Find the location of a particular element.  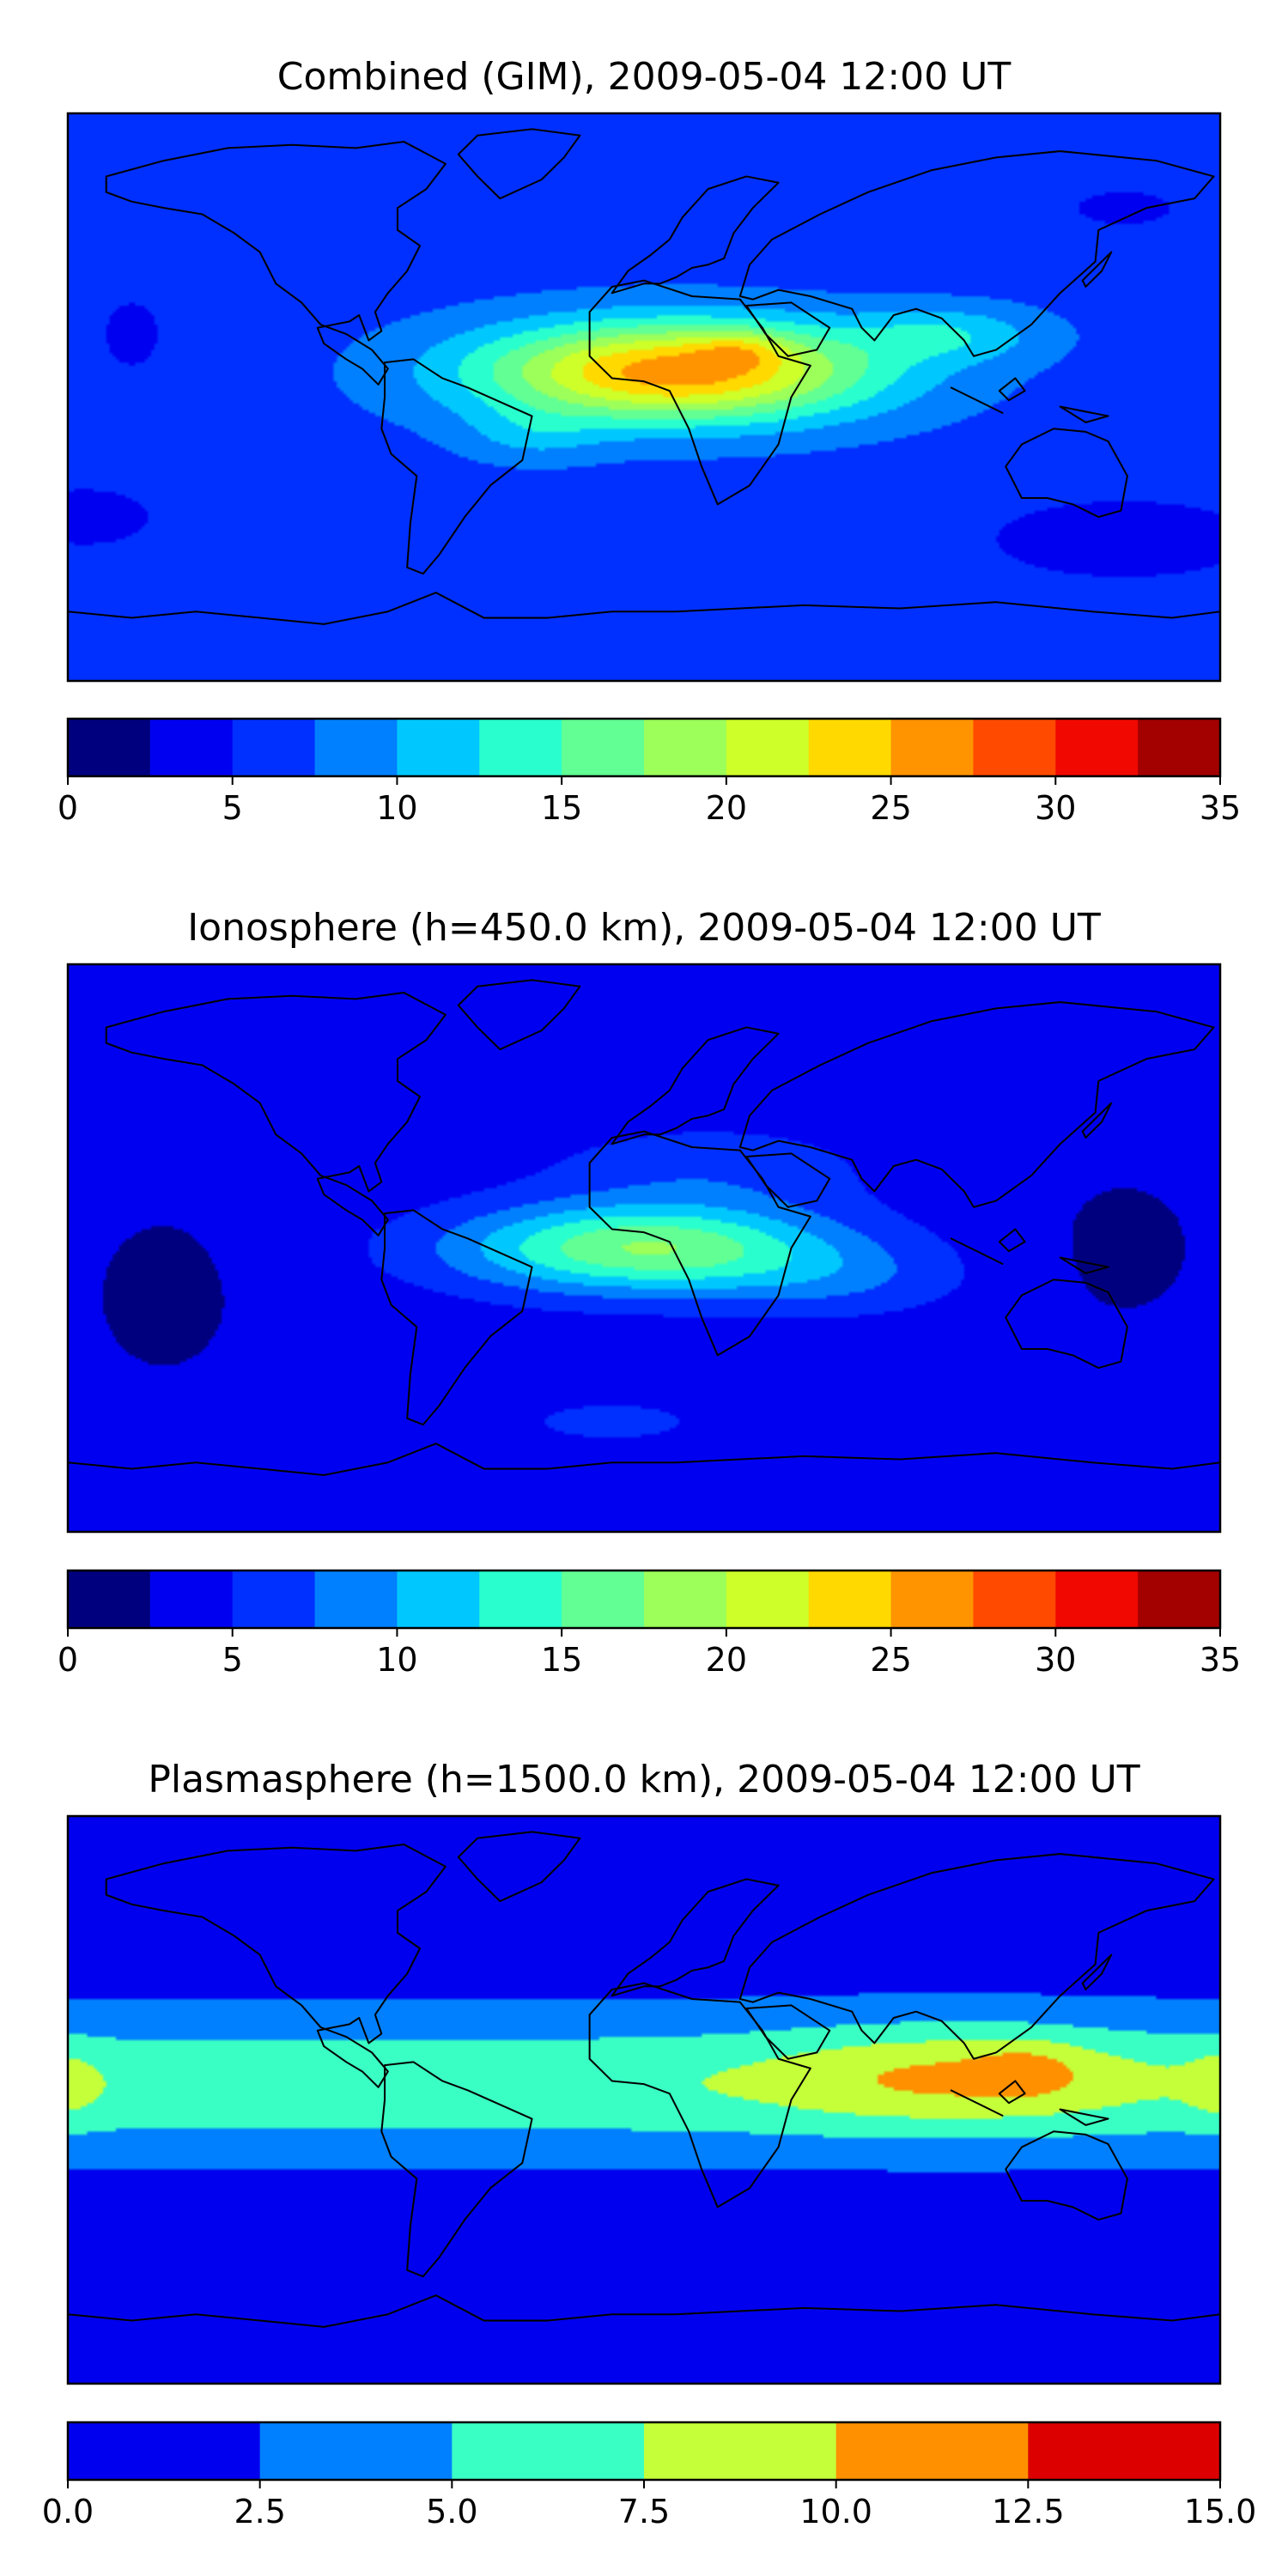

colorbar-tick-label: 2.5 is located at coordinates (259, 2511).